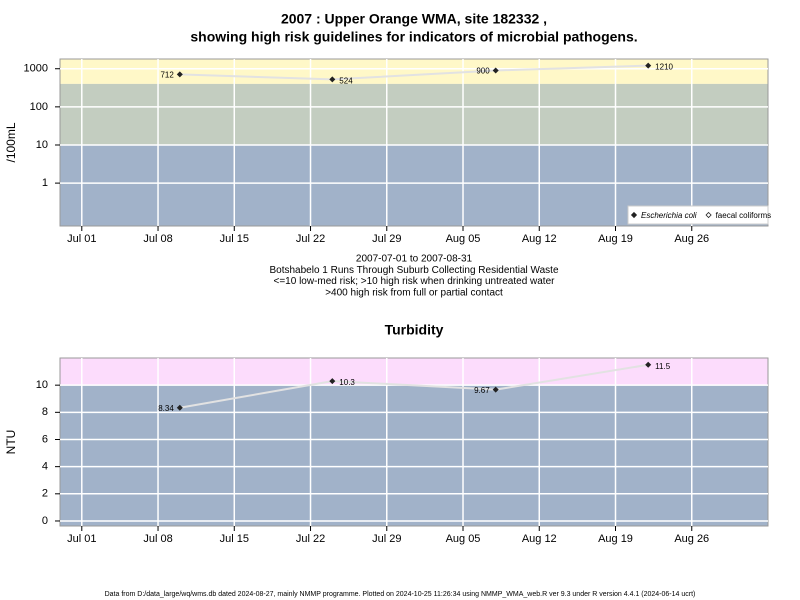 The width and height of the screenshot is (800, 600). What do you see at coordinates (45, 412) in the screenshot?
I see `y-tick-label: 8` at bounding box center [45, 412].